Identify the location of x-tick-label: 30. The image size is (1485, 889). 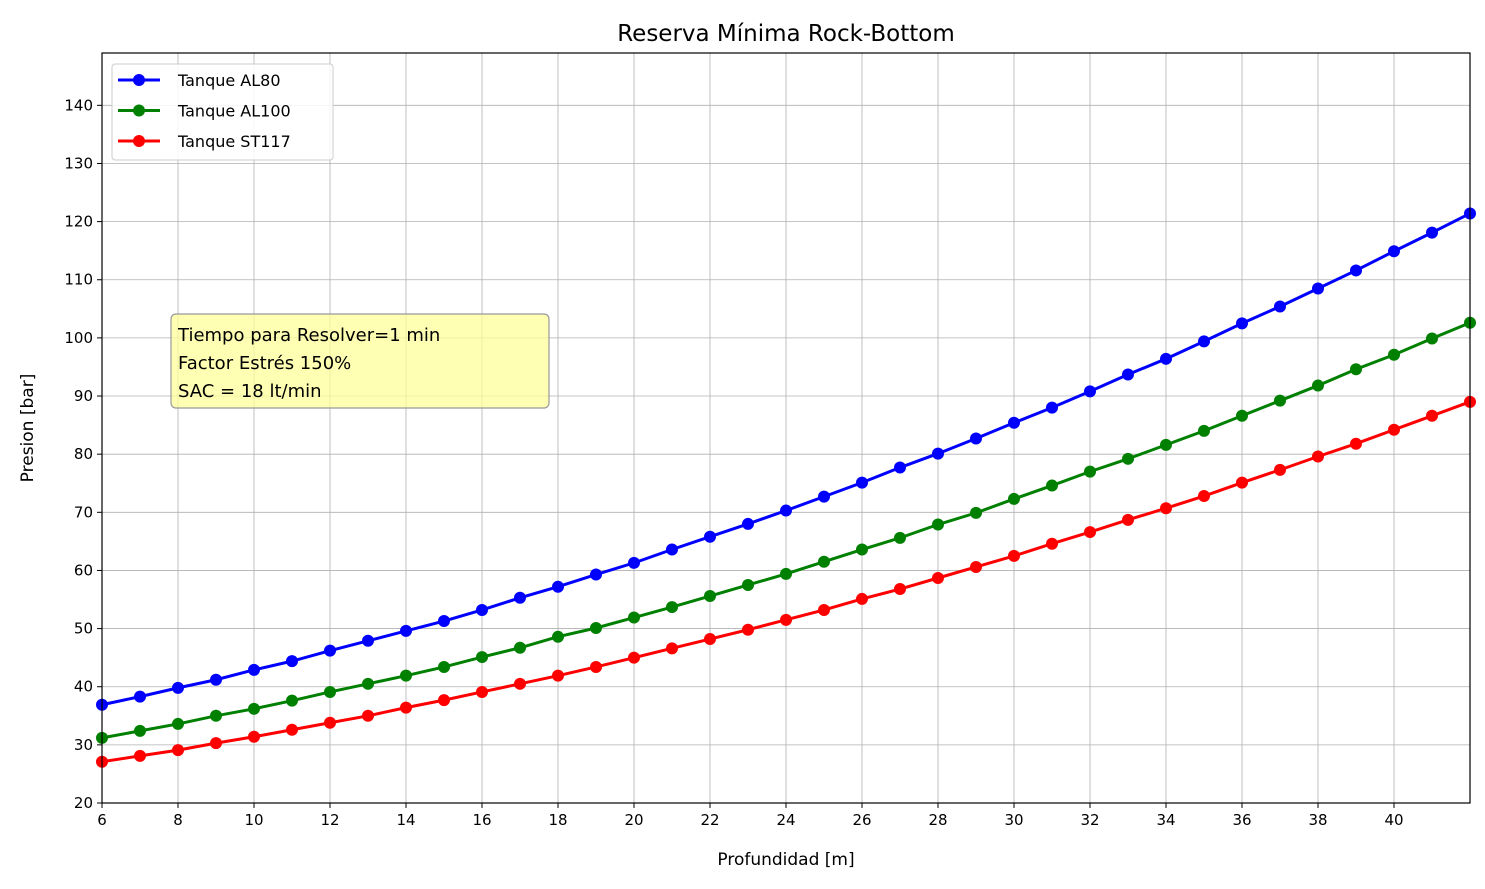
(1013, 820).